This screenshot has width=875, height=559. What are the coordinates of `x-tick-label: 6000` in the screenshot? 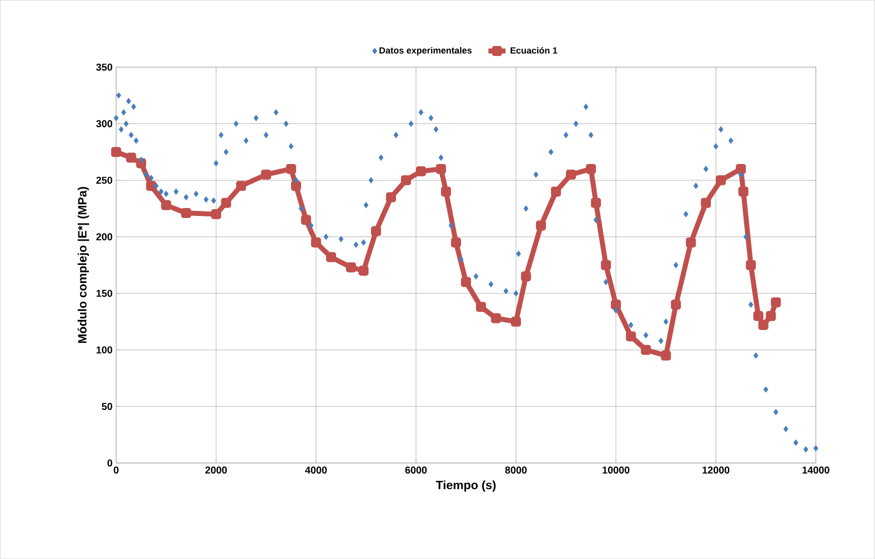 It's located at (416, 470).